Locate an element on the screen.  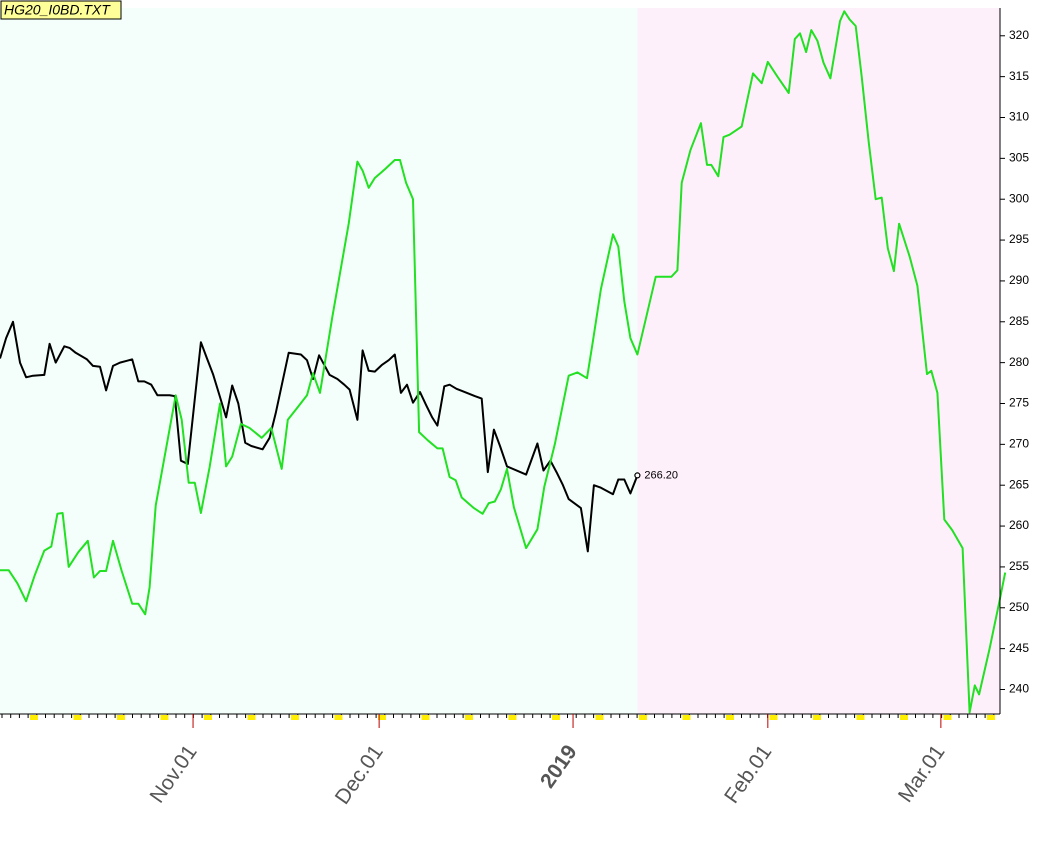
y-tick-label: 260 is located at coordinates (1019, 525).